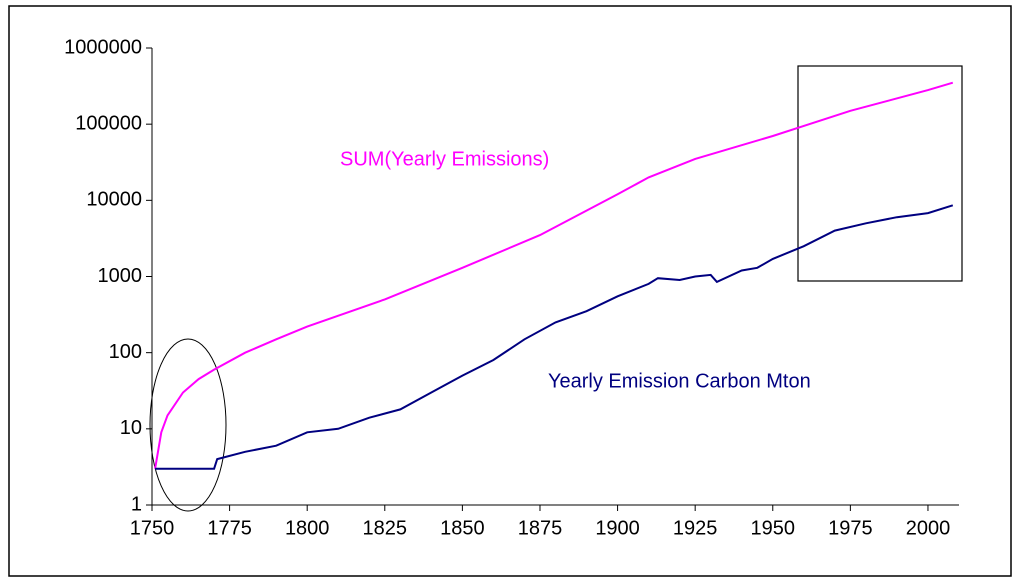 The height and width of the screenshot is (583, 1021). I want to click on highlight-ellipse, so click(188, 425).